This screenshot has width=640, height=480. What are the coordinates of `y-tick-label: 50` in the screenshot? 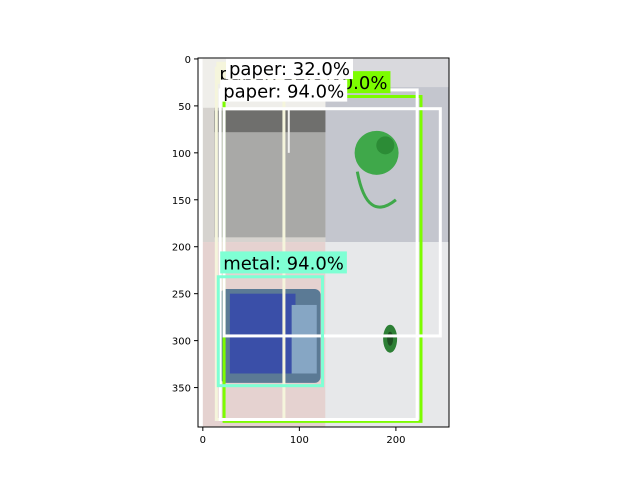 It's located at (184, 107).